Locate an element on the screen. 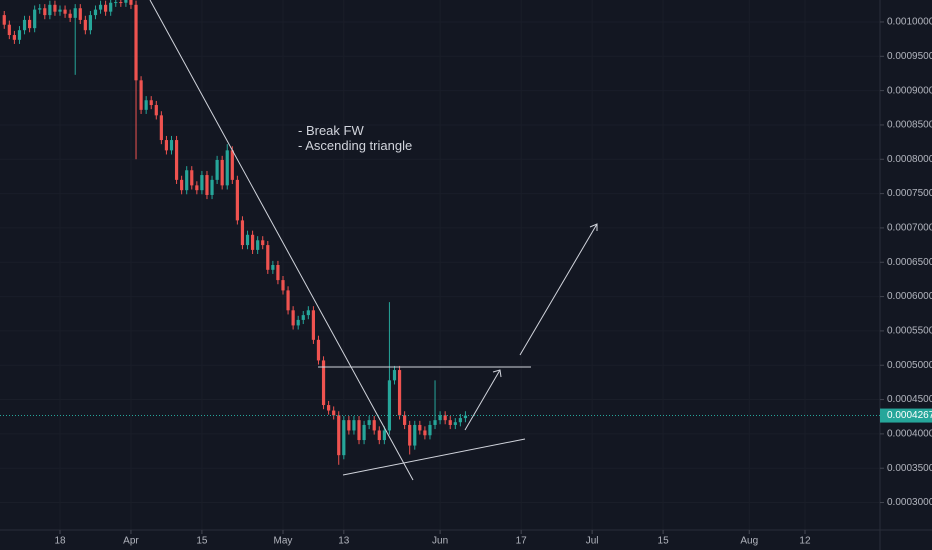 The image size is (932, 550). x-tick-label: 18 is located at coordinates (60, 541).